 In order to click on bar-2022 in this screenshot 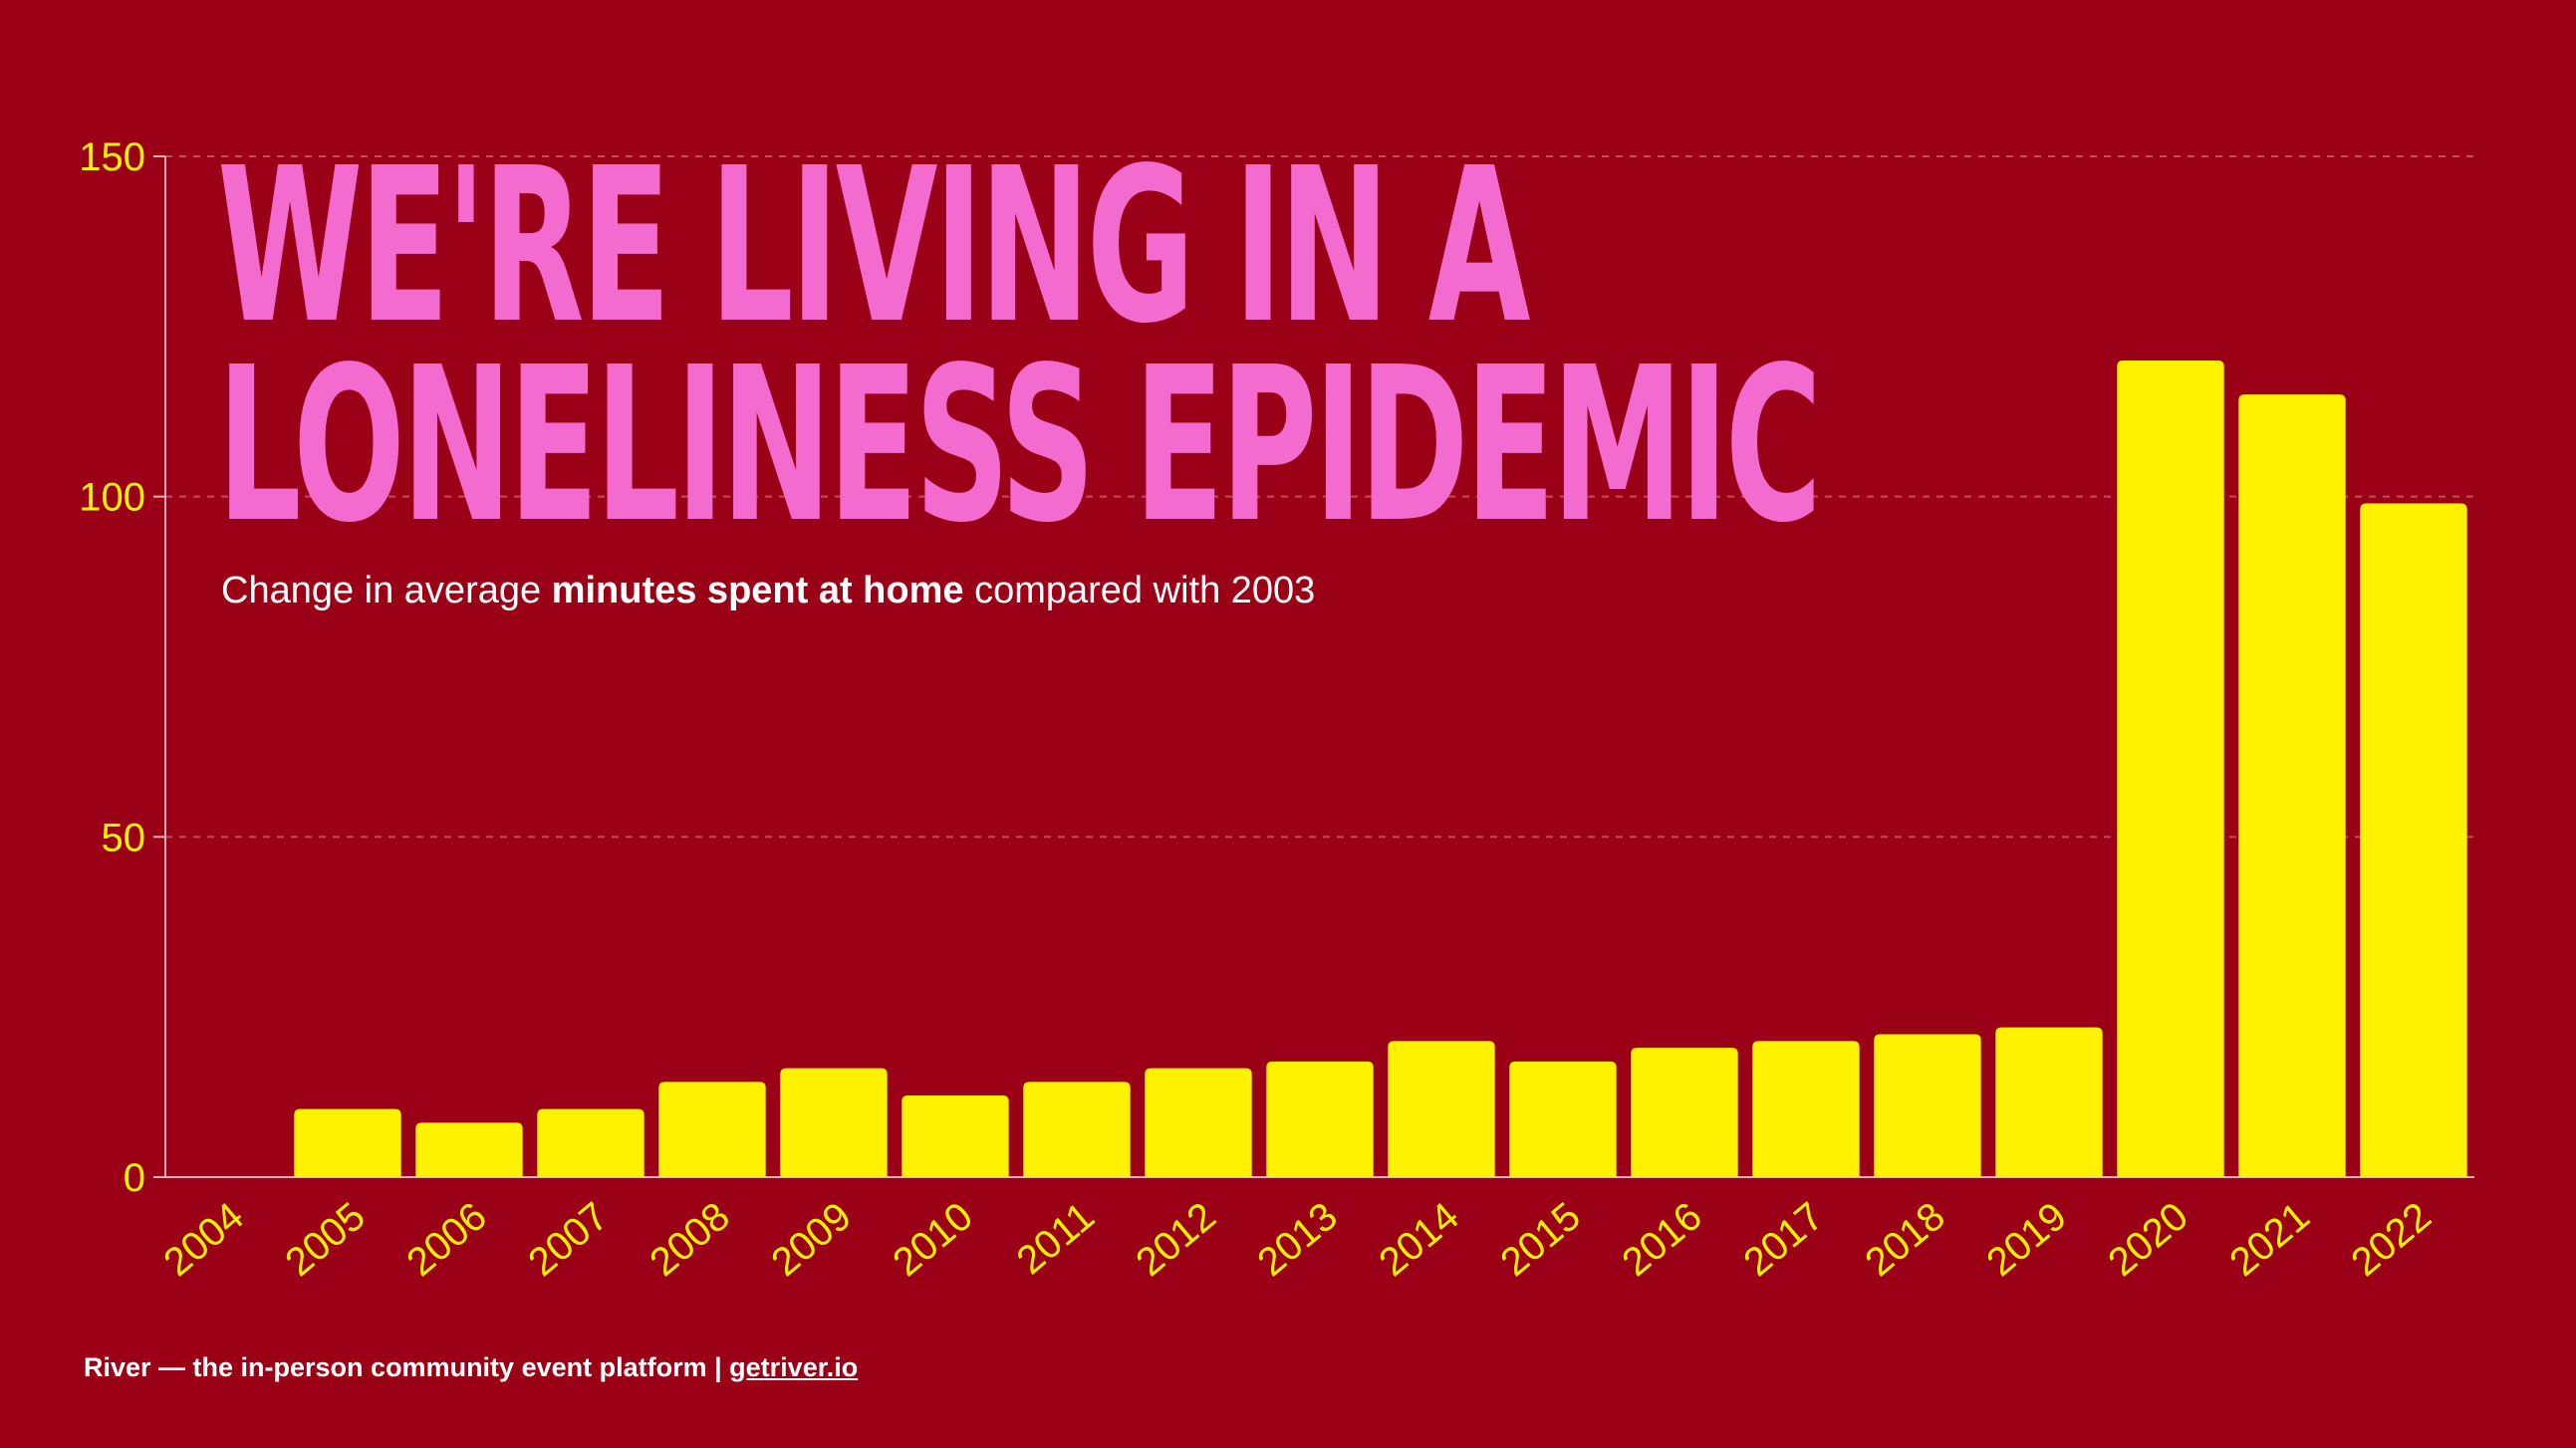, I will do `click(2413, 840)`.